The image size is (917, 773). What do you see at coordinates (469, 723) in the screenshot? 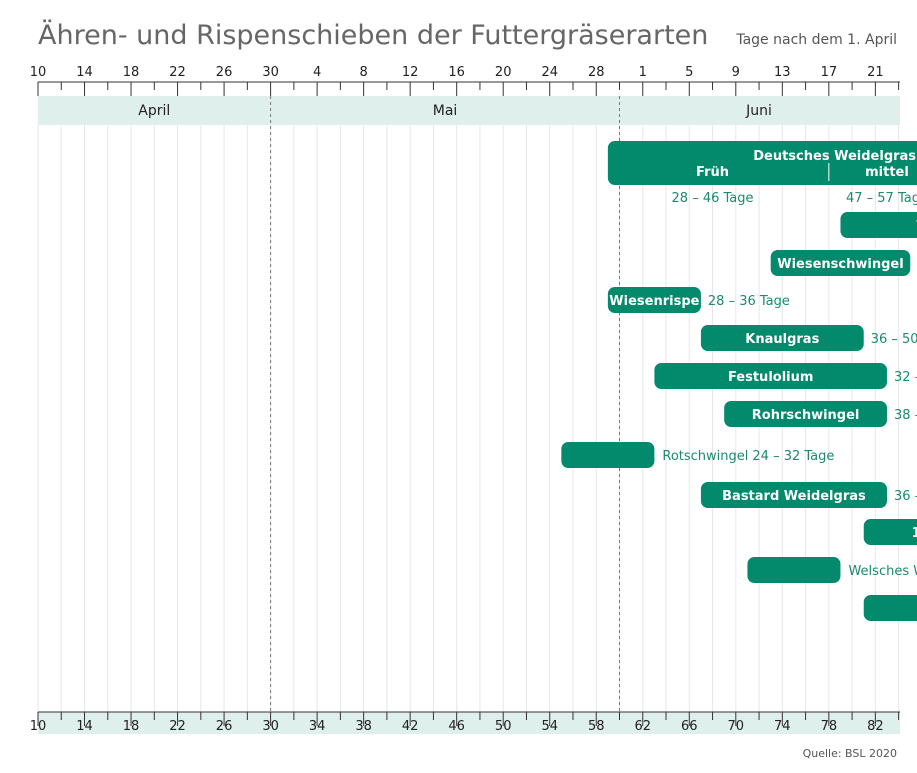
I see `bottom-axis-band` at bounding box center [469, 723].